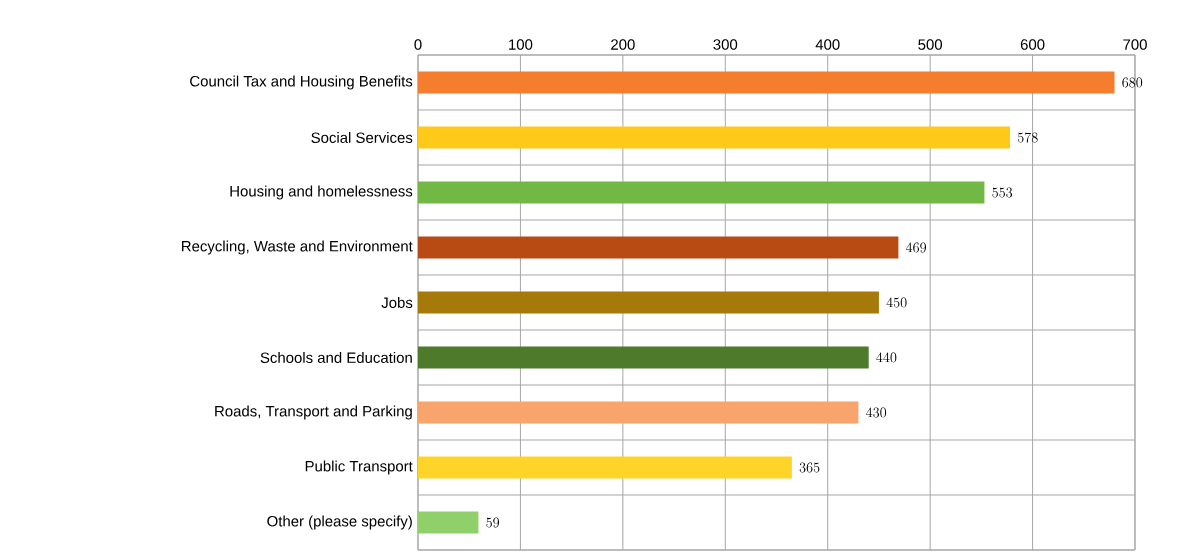 This screenshot has height=554, width=1179. Describe the element at coordinates (876, 412) in the screenshot. I see `data-label: 430` at that location.